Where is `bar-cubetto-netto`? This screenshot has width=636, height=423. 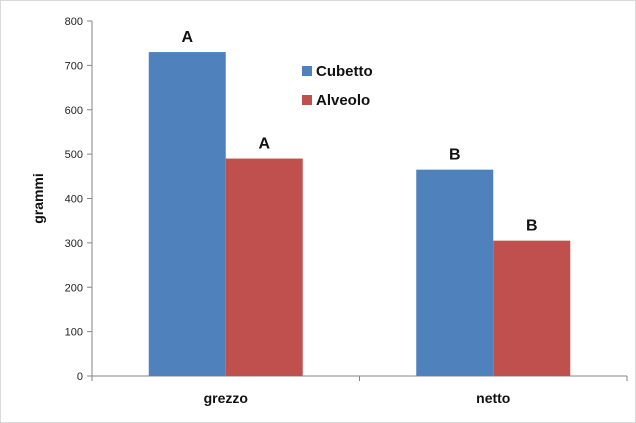
bar-cubetto-netto is located at coordinates (455, 272).